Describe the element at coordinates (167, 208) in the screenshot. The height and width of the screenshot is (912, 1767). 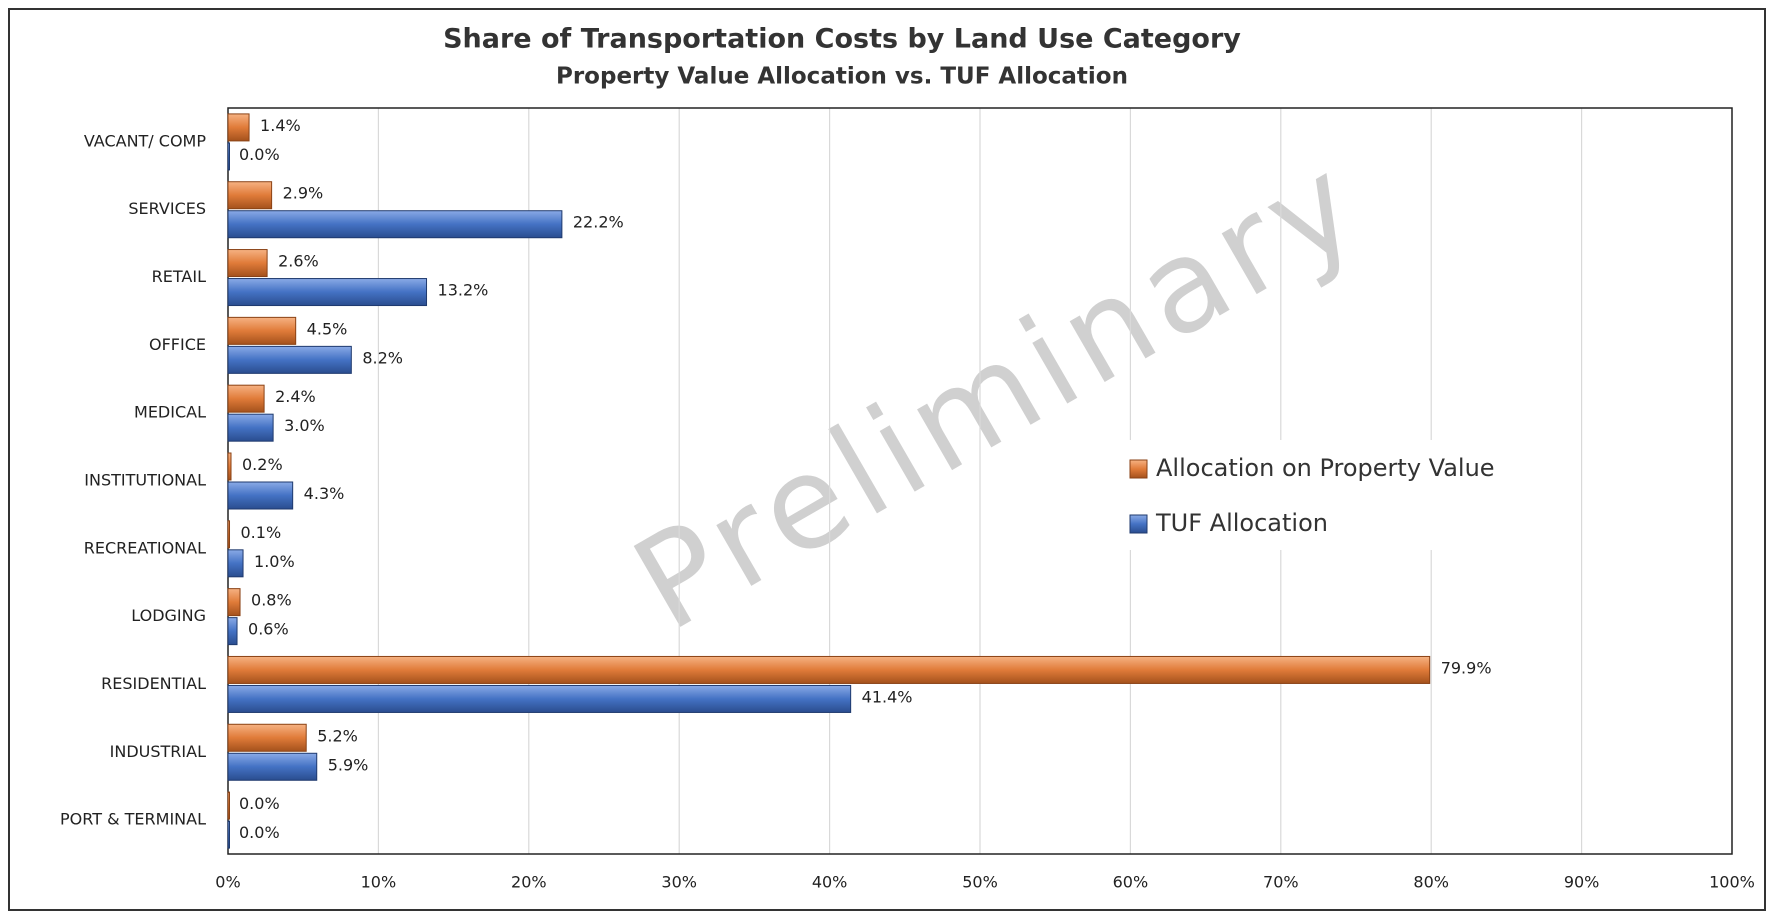
I see `y-tick-label: SERVICES` at that location.